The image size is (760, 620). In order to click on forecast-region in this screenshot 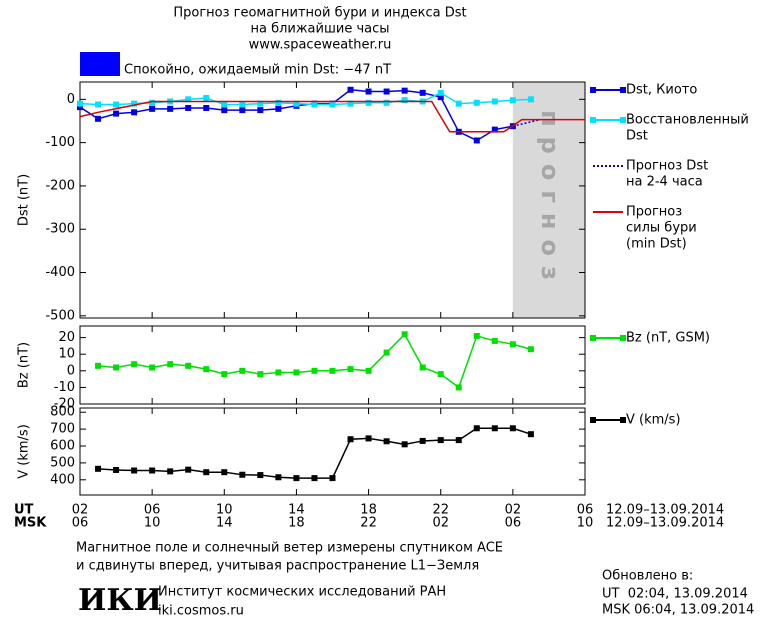, I will do `click(548, 200)`.